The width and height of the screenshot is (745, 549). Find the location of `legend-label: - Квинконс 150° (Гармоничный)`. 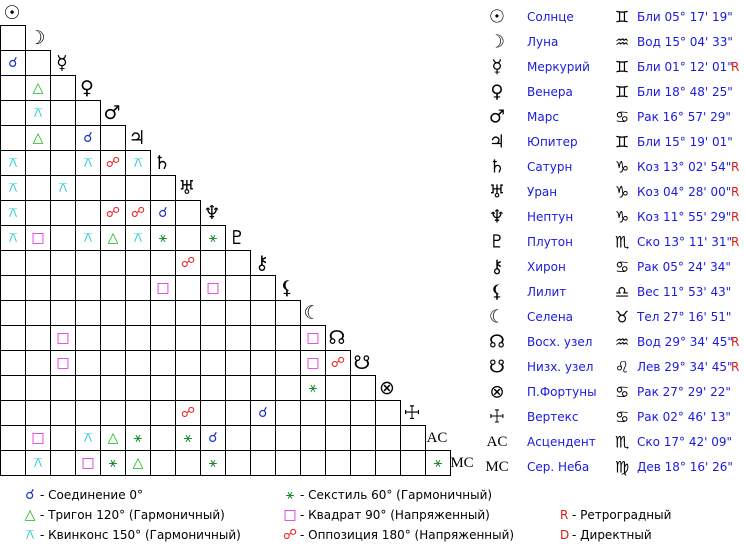

legend-label: - Квинконс 150° (Гармоничный) is located at coordinates (140, 535).